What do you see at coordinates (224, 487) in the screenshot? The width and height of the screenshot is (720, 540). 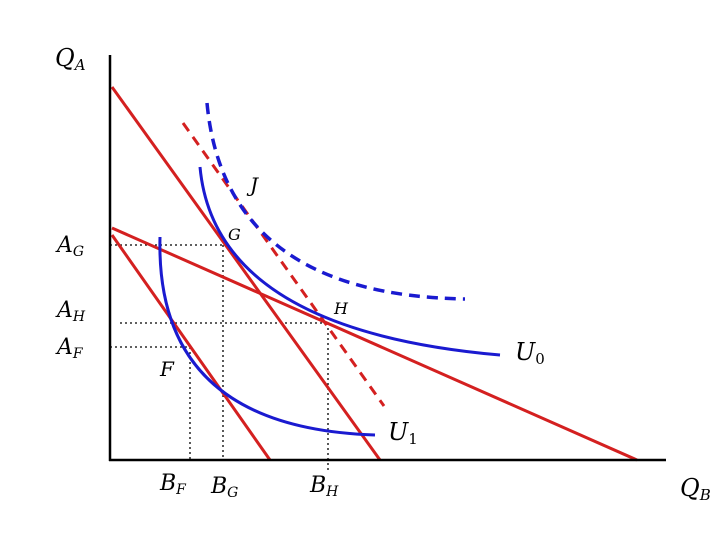 I see `x-tick-bg: BG` at bounding box center [224, 487].